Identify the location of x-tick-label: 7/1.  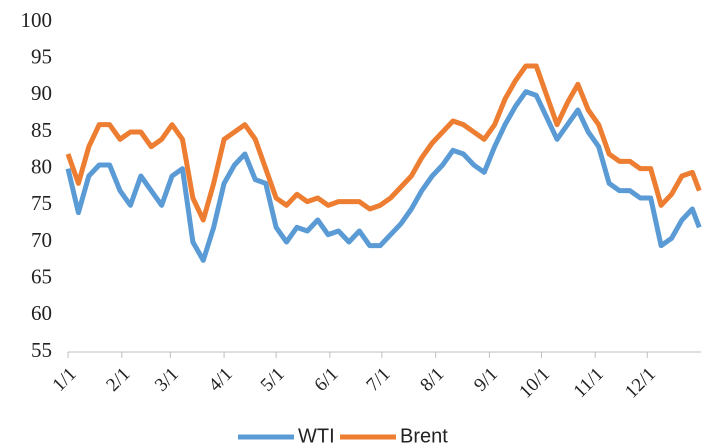
(378, 380).